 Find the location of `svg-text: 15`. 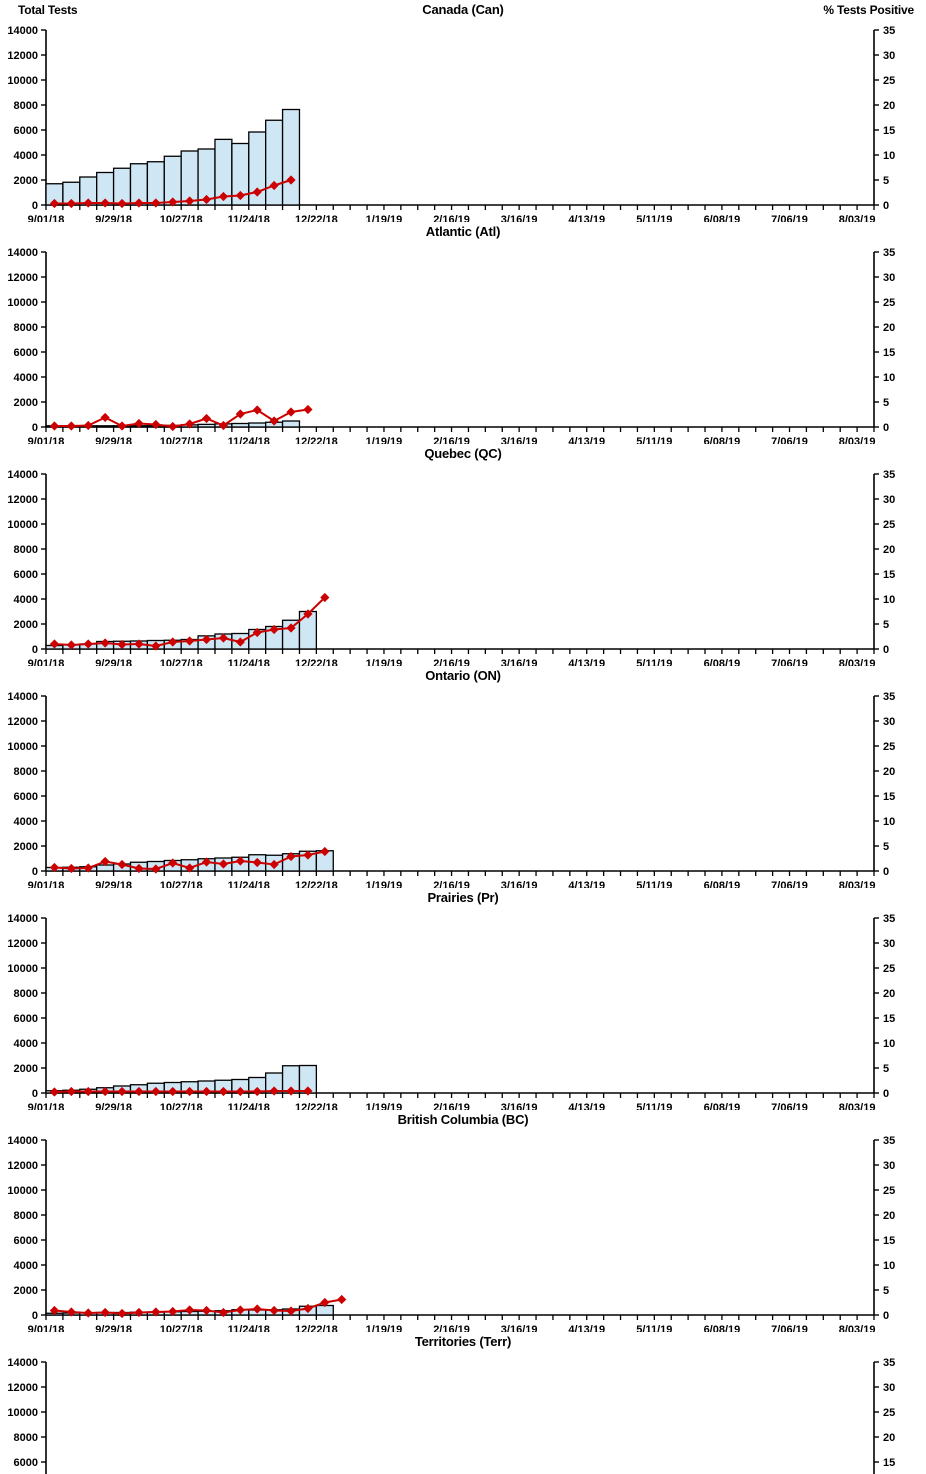

svg-text: 15 is located at coordinates (889, 1019).